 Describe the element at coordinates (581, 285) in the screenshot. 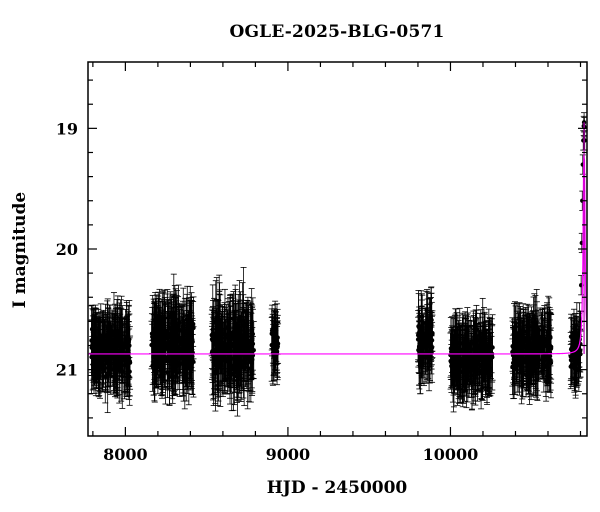

I see `event-data-point` at that location.